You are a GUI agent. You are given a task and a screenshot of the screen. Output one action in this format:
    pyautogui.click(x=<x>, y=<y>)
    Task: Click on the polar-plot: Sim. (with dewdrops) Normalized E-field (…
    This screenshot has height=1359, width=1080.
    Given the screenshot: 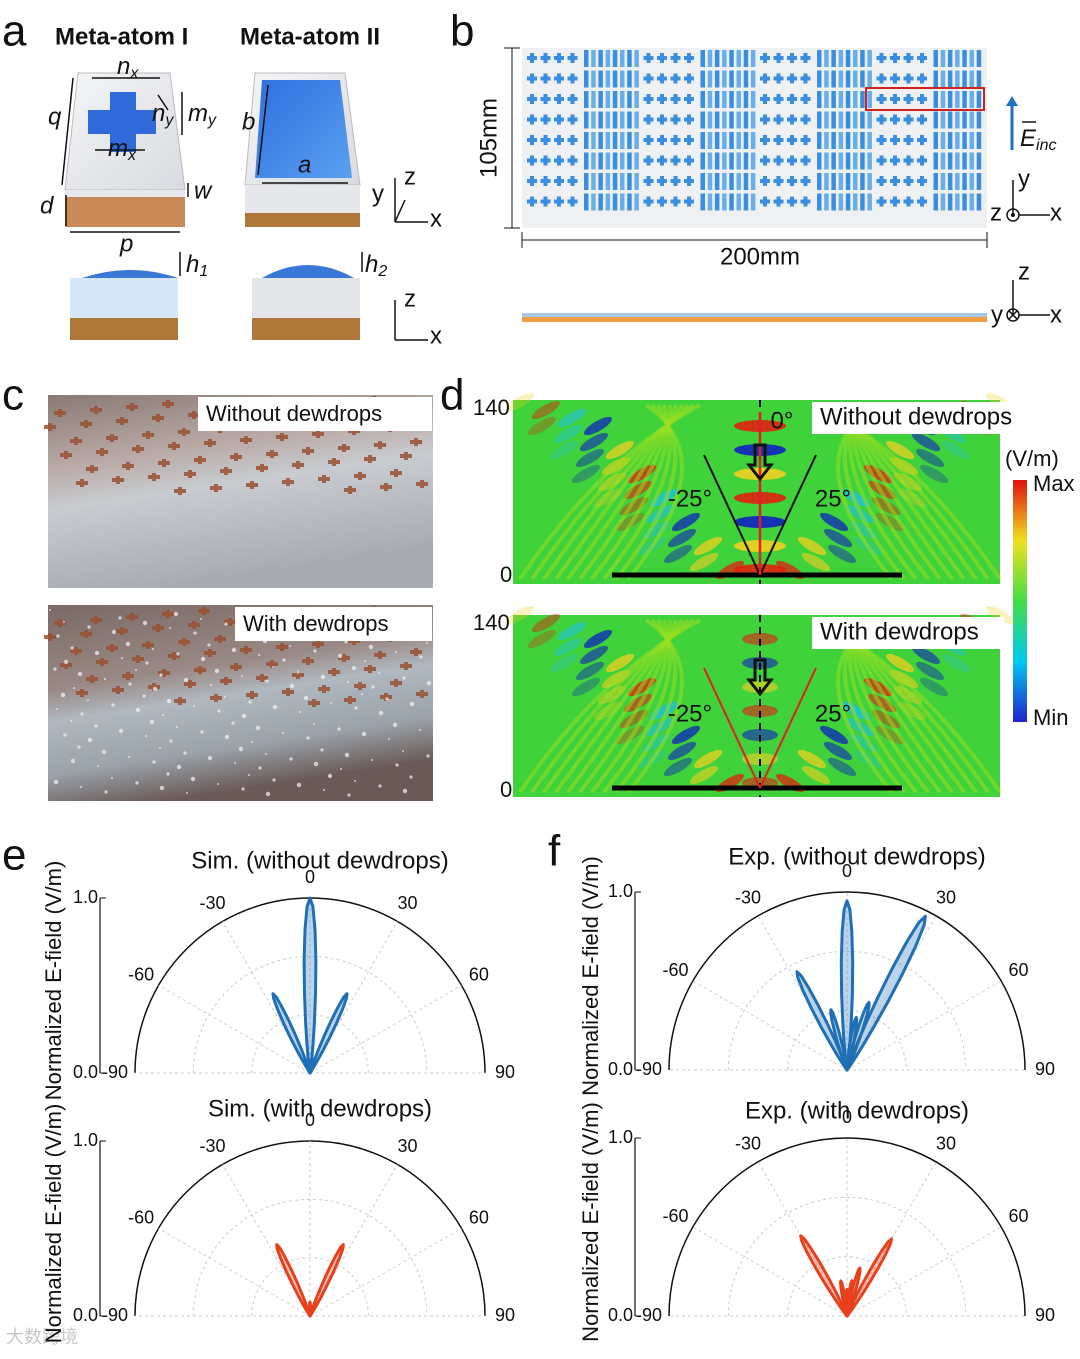 What is the action you would take?
    pyautogui.click(x=278, y=1219)
    